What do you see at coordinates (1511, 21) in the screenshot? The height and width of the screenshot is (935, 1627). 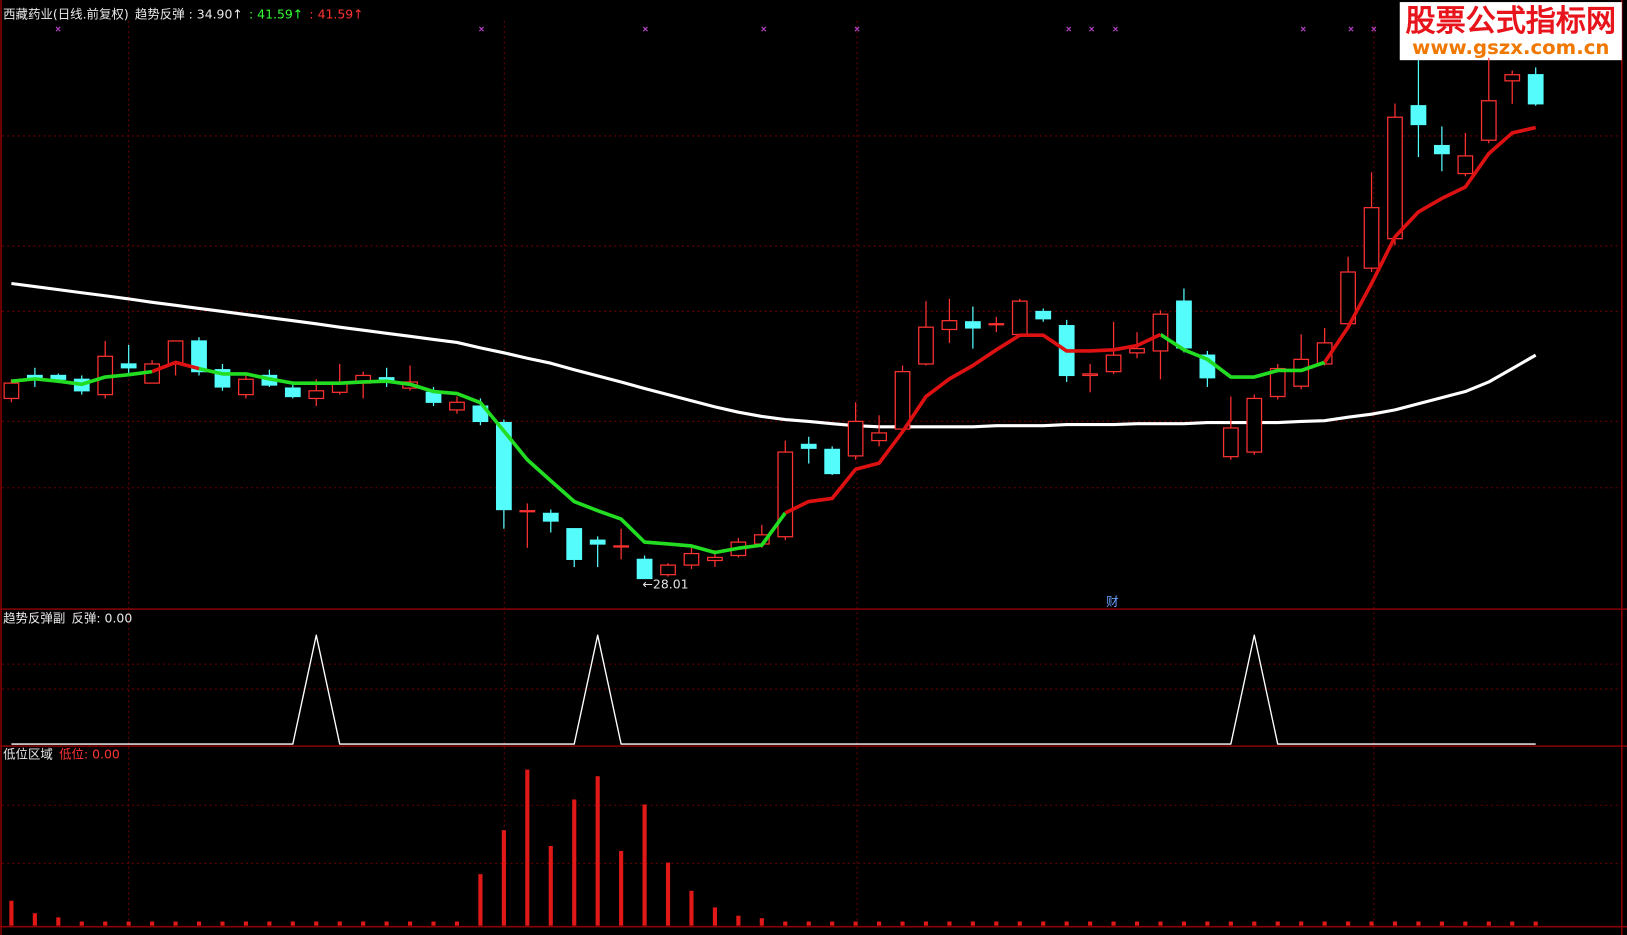 I see `watermark-title: 股票公式指标网` at bounding box center [1511, 21].